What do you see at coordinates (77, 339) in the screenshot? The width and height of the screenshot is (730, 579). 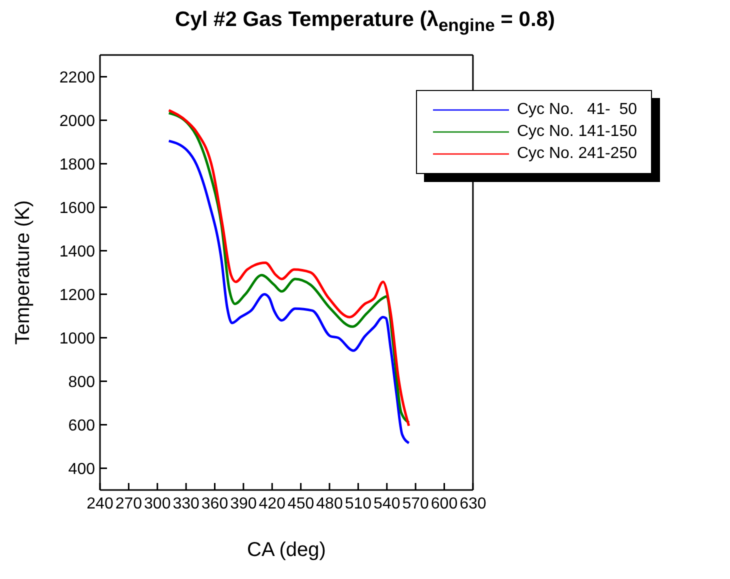 I see `y-tick-label: 1000` at bounding box center [77, 339].